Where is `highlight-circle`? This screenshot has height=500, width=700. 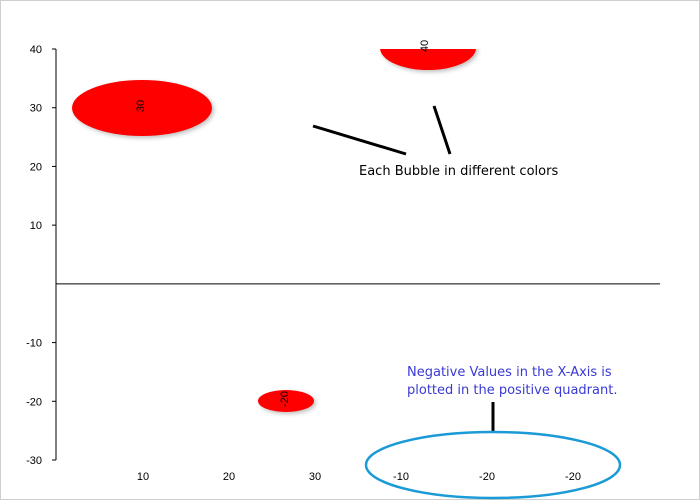 highlight-circle is located at coordinates (493, 465).